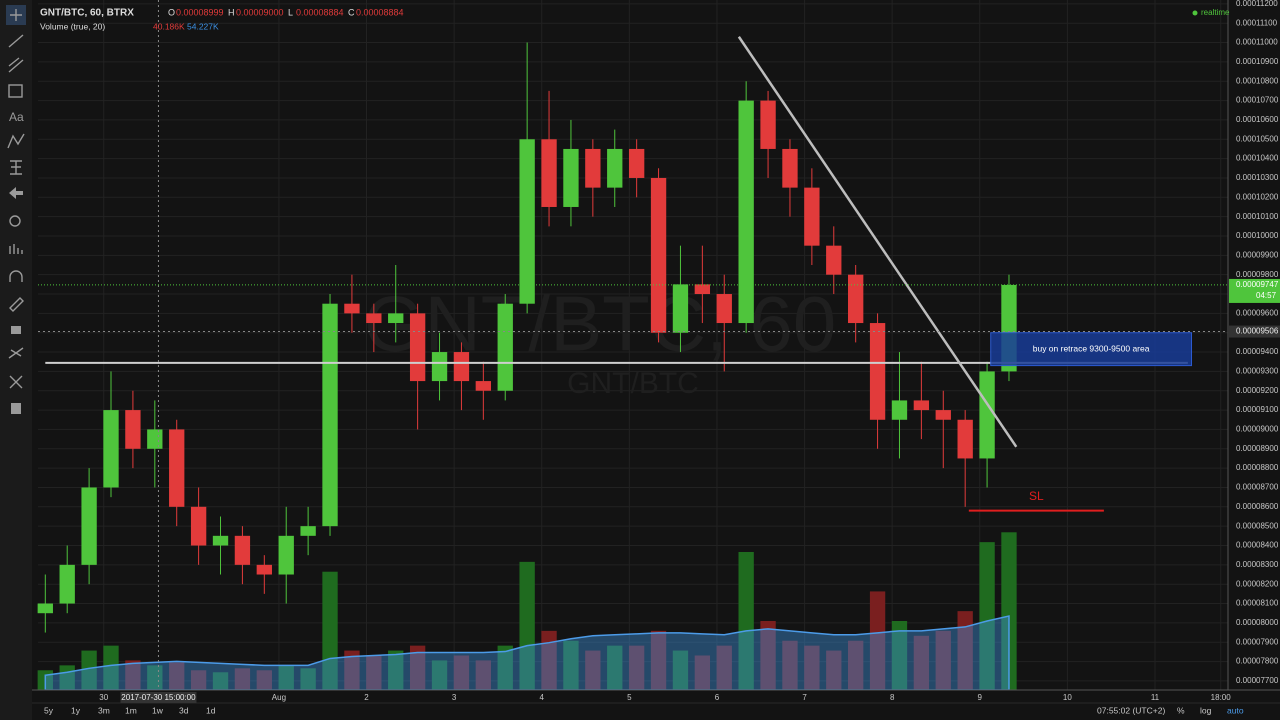 Image resolution: width=1280 pixels, height=720 pixels. I want to click on text-tool: Aa, so click(16, 117).